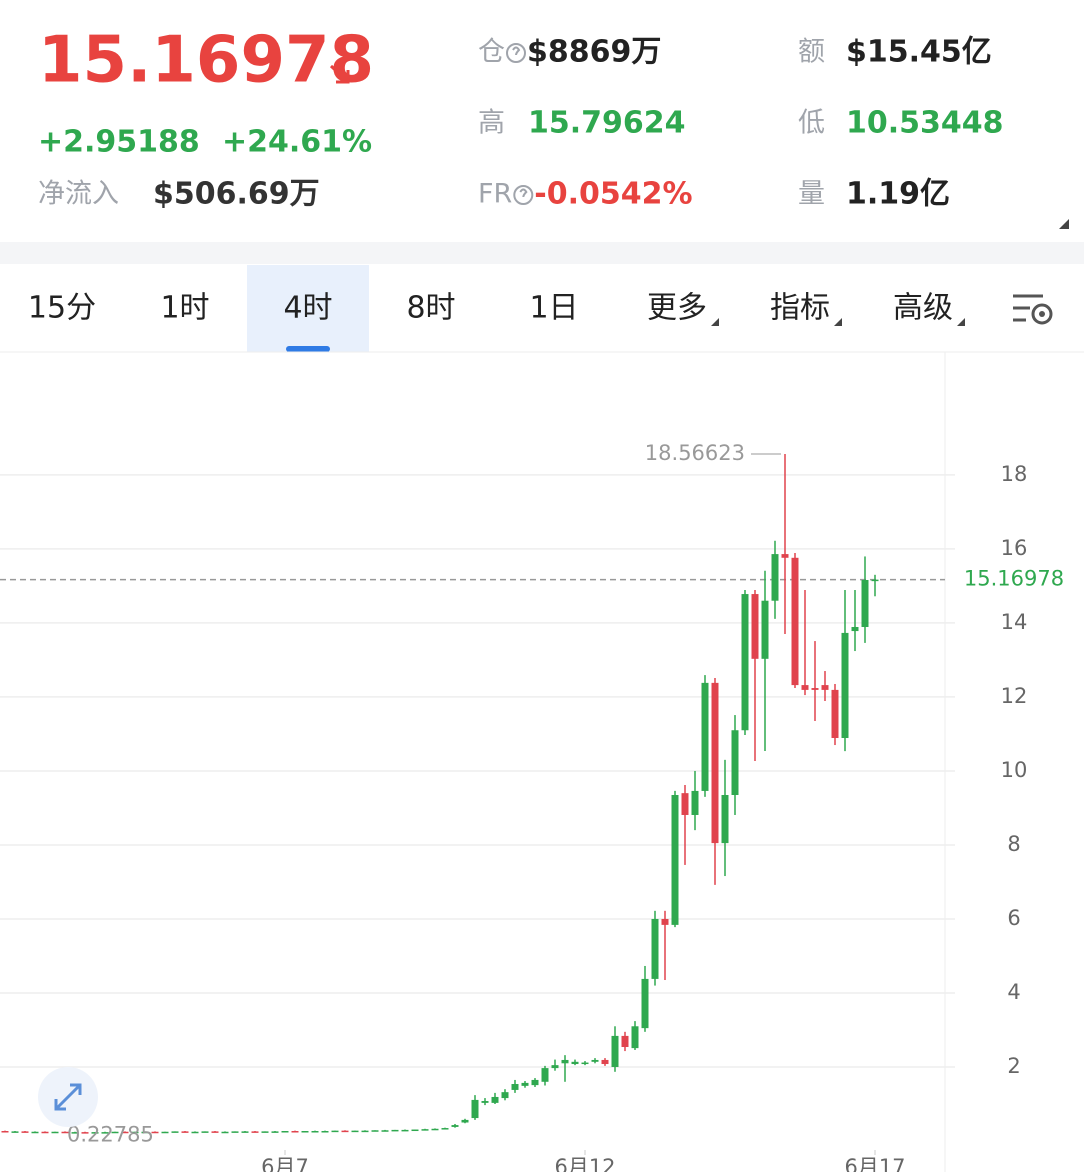 This screenshot has height=1172, width=1084. What do you see at coordinates (297, 142) in the screenshot?
I see `change-pct: +24.61%` at bounding box center [297, 142].